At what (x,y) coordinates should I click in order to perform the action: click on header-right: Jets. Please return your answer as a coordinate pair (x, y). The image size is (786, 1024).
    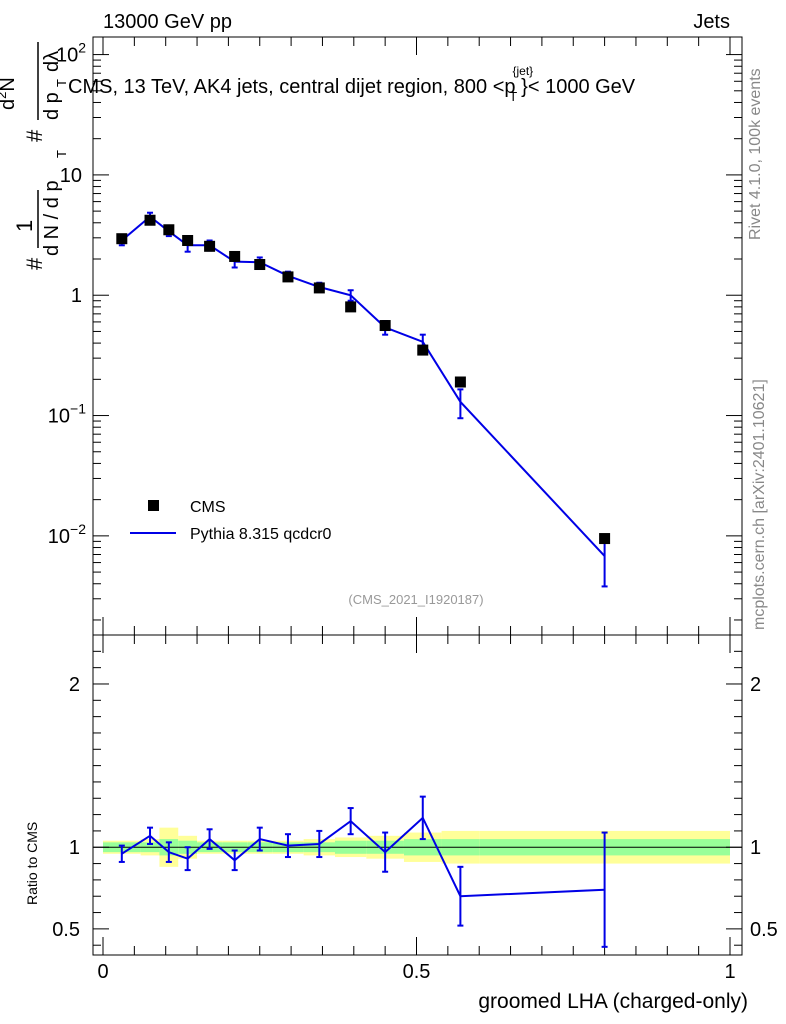
    Looking at the image, I should click on (711, 22).